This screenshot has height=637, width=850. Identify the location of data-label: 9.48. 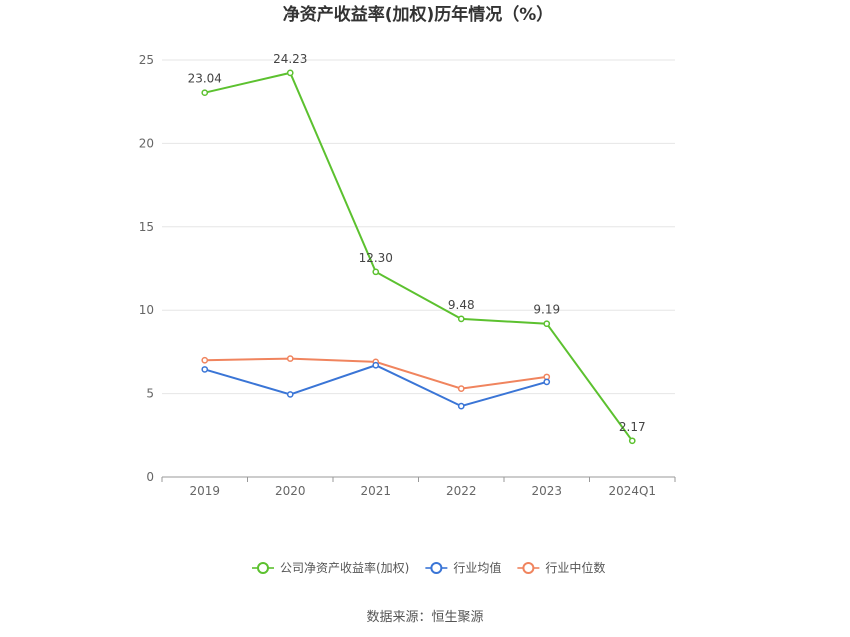
(461, 305).